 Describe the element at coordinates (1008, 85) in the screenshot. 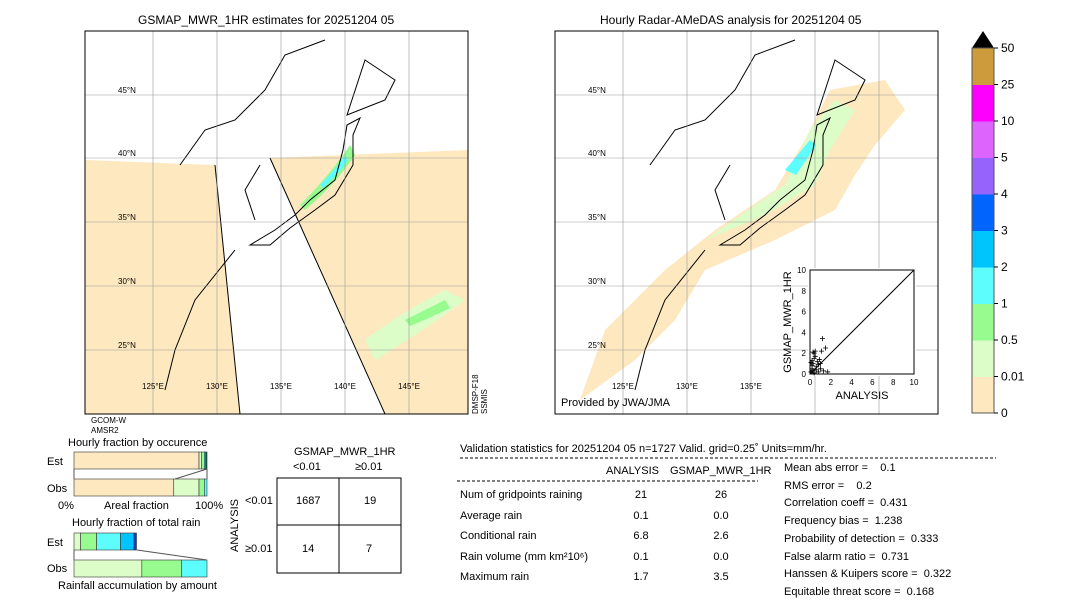

I see `colorbar-label: 25` at that location.